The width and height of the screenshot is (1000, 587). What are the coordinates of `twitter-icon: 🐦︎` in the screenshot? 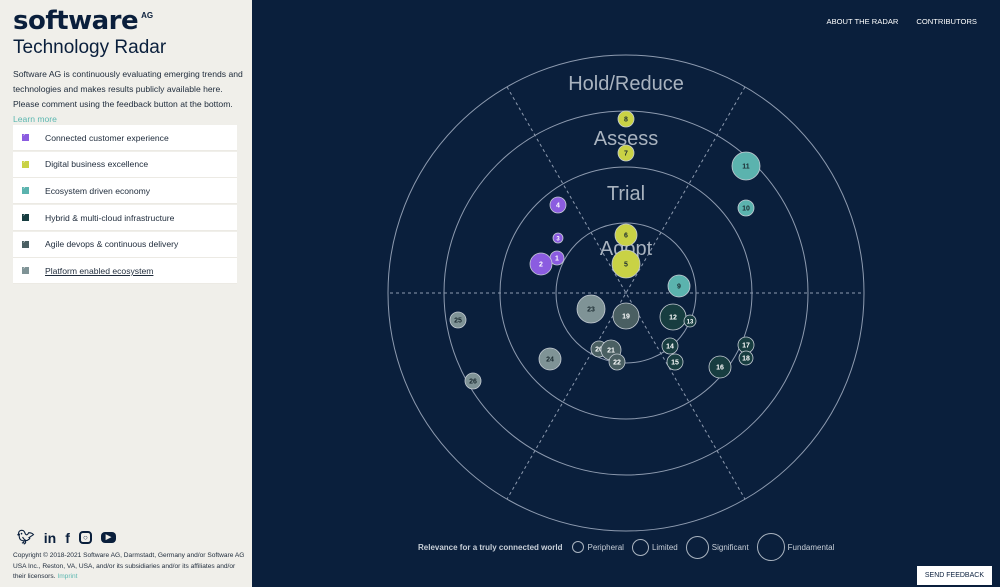 It's located at (26, 537).